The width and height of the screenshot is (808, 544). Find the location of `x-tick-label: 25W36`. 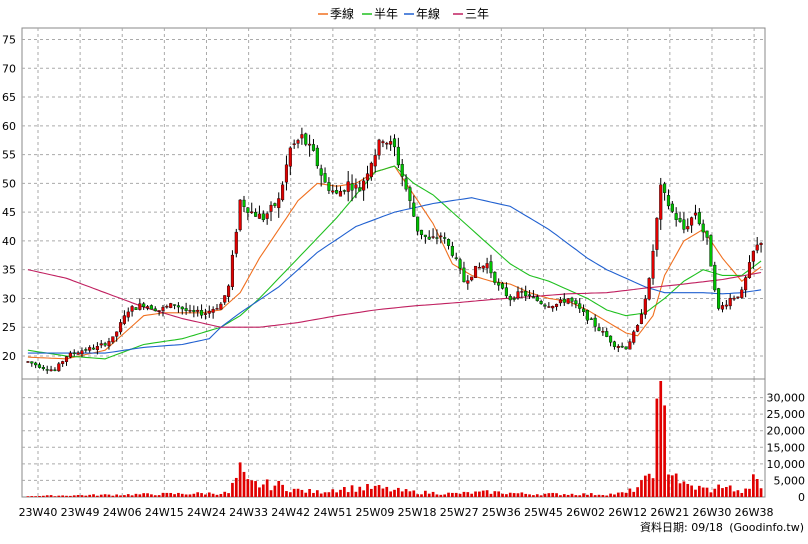

x-tick-label: 25W36 is located at coordinates (501, 512).